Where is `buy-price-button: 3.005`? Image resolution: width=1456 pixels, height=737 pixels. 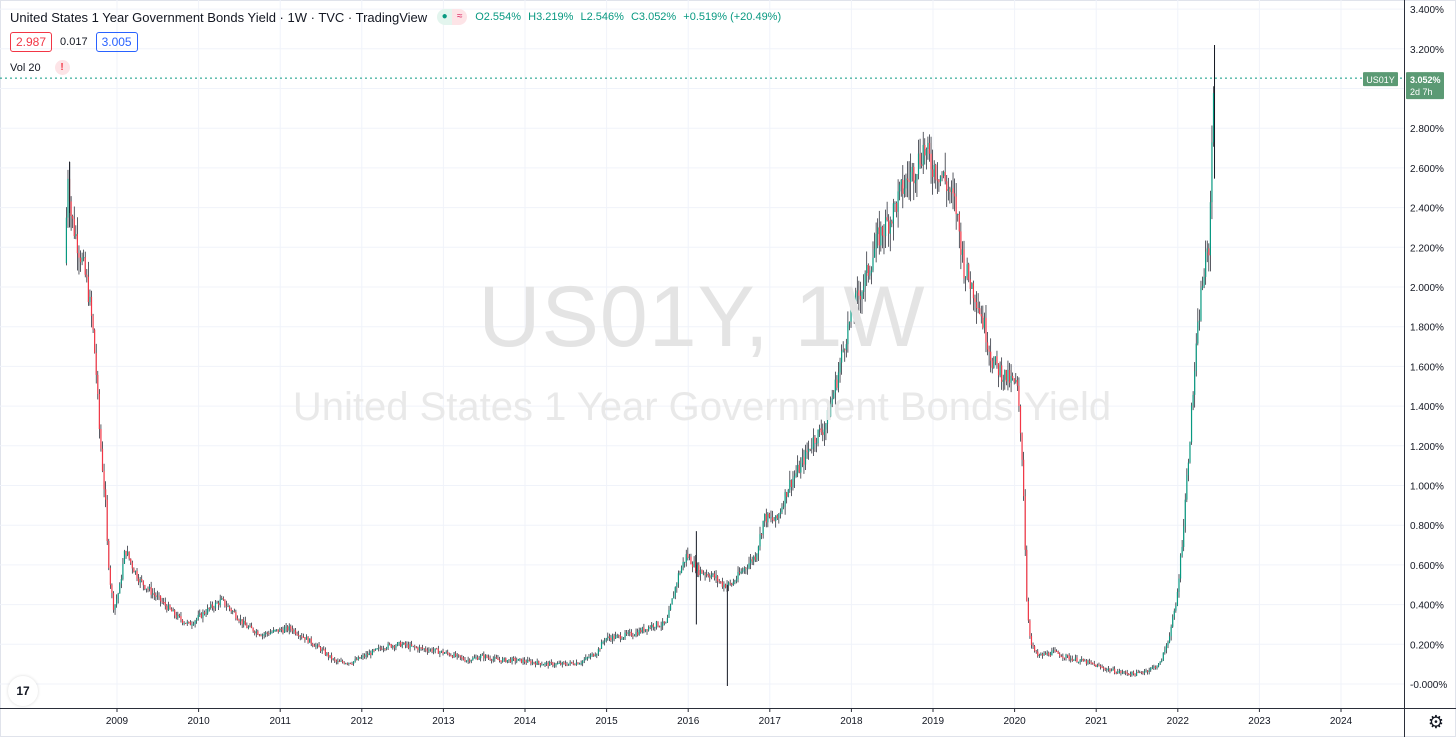 buy-price-button: 3.005 is located at coordinates (116, 42).